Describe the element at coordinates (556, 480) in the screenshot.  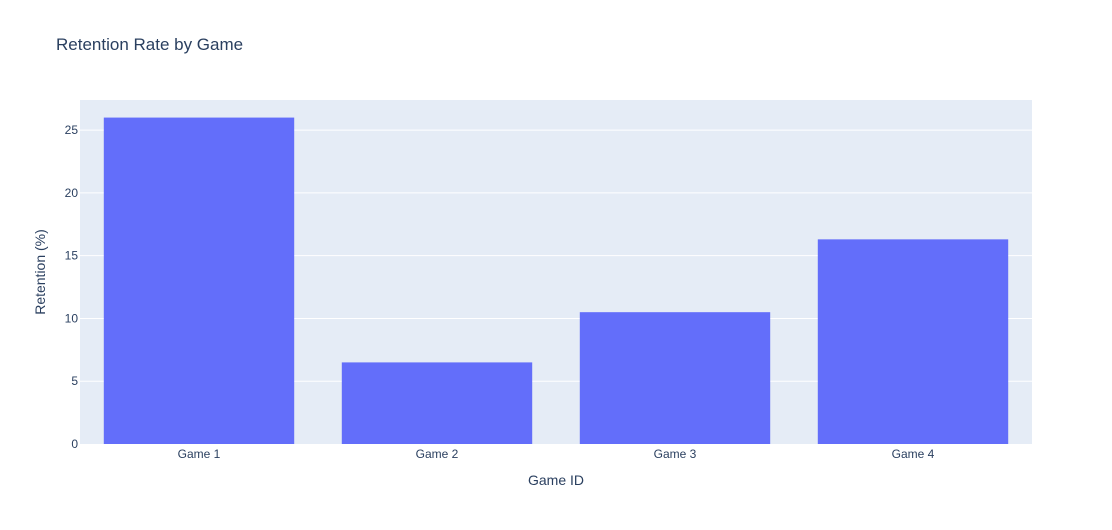
I see `x-axis-title: Game ID` at that location.